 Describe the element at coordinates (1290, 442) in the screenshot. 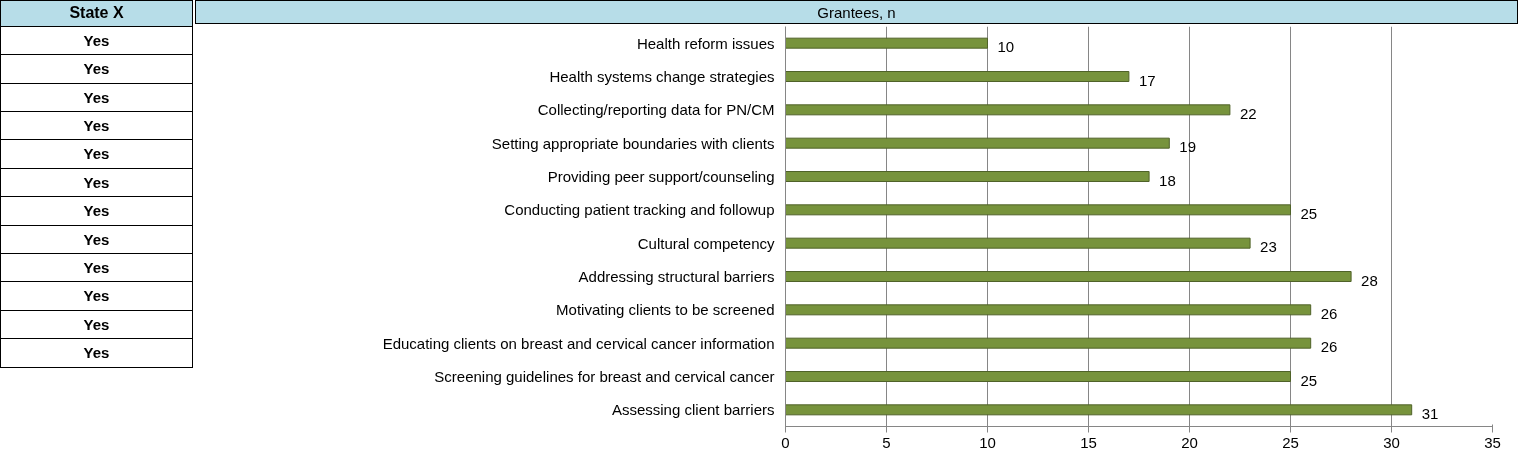

I see `x-tick-label: 25` at that location.